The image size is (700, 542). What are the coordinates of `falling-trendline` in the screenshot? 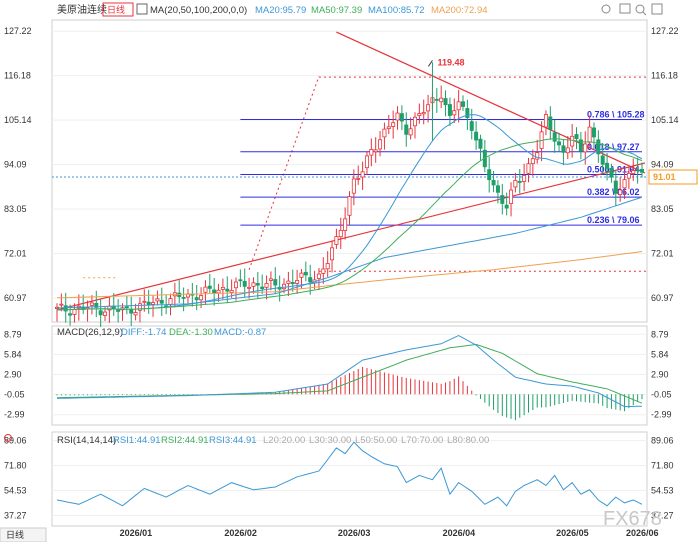 It's located at (491, 102).